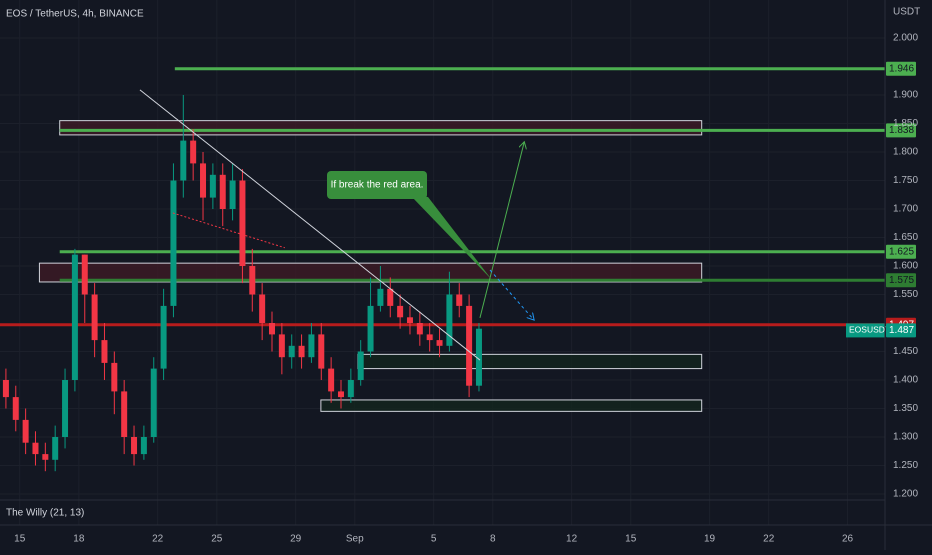 This screenshot has height=555, width=932. I want to click on y-tick-label: 1.450, so click(905, 351).